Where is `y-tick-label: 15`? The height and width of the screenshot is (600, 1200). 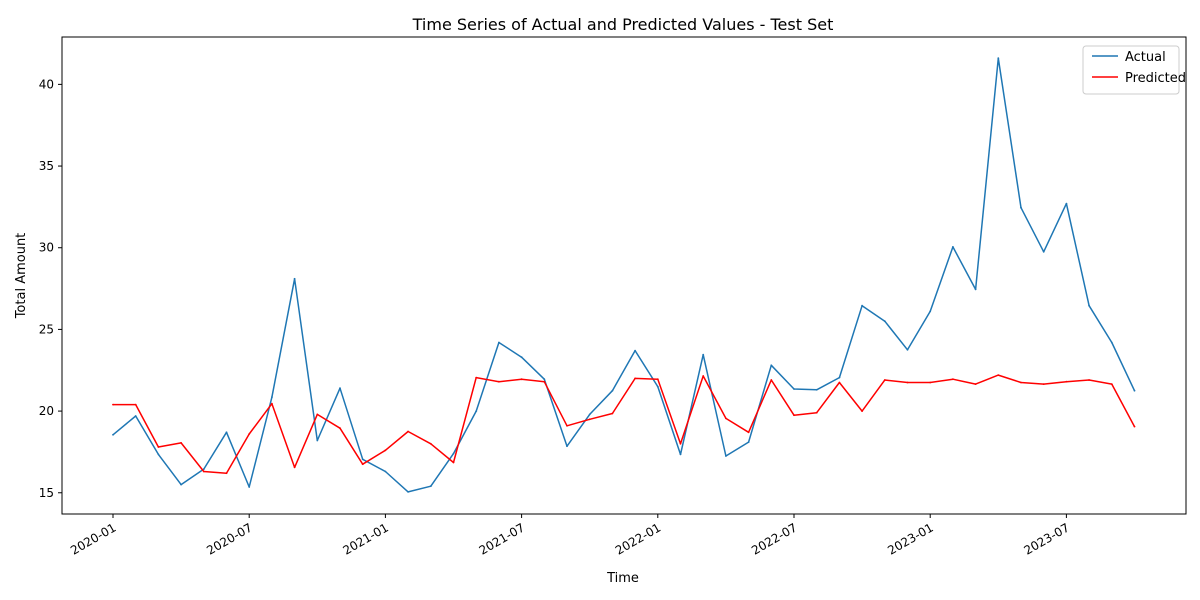 y-tick-label: 15 is located at coordinates (46, 493).